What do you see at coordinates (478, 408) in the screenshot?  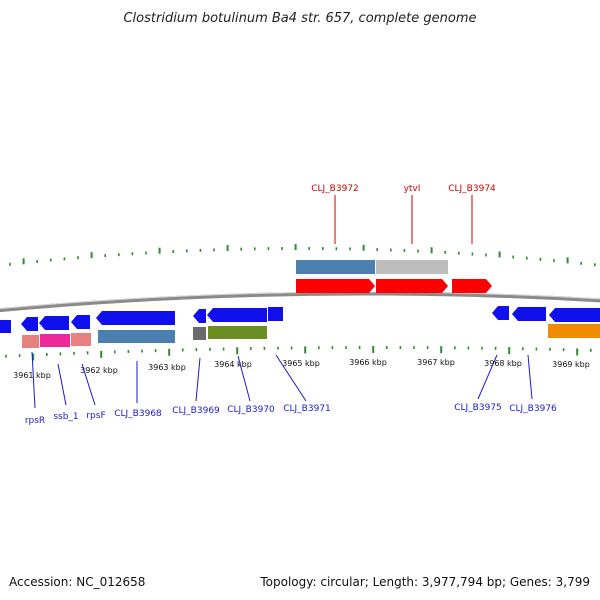 I see `gene-label-clj-b3975: CLJ_B3975` at bounding box center [478, 408].